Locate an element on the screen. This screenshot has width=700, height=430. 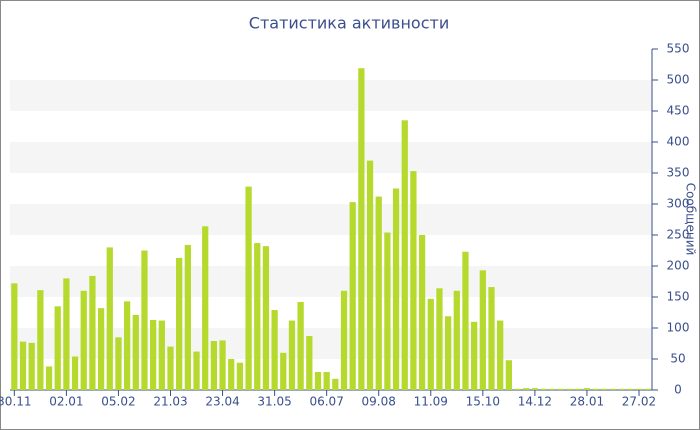
y-tick-label: 150 is located at coordinates (678, 297).